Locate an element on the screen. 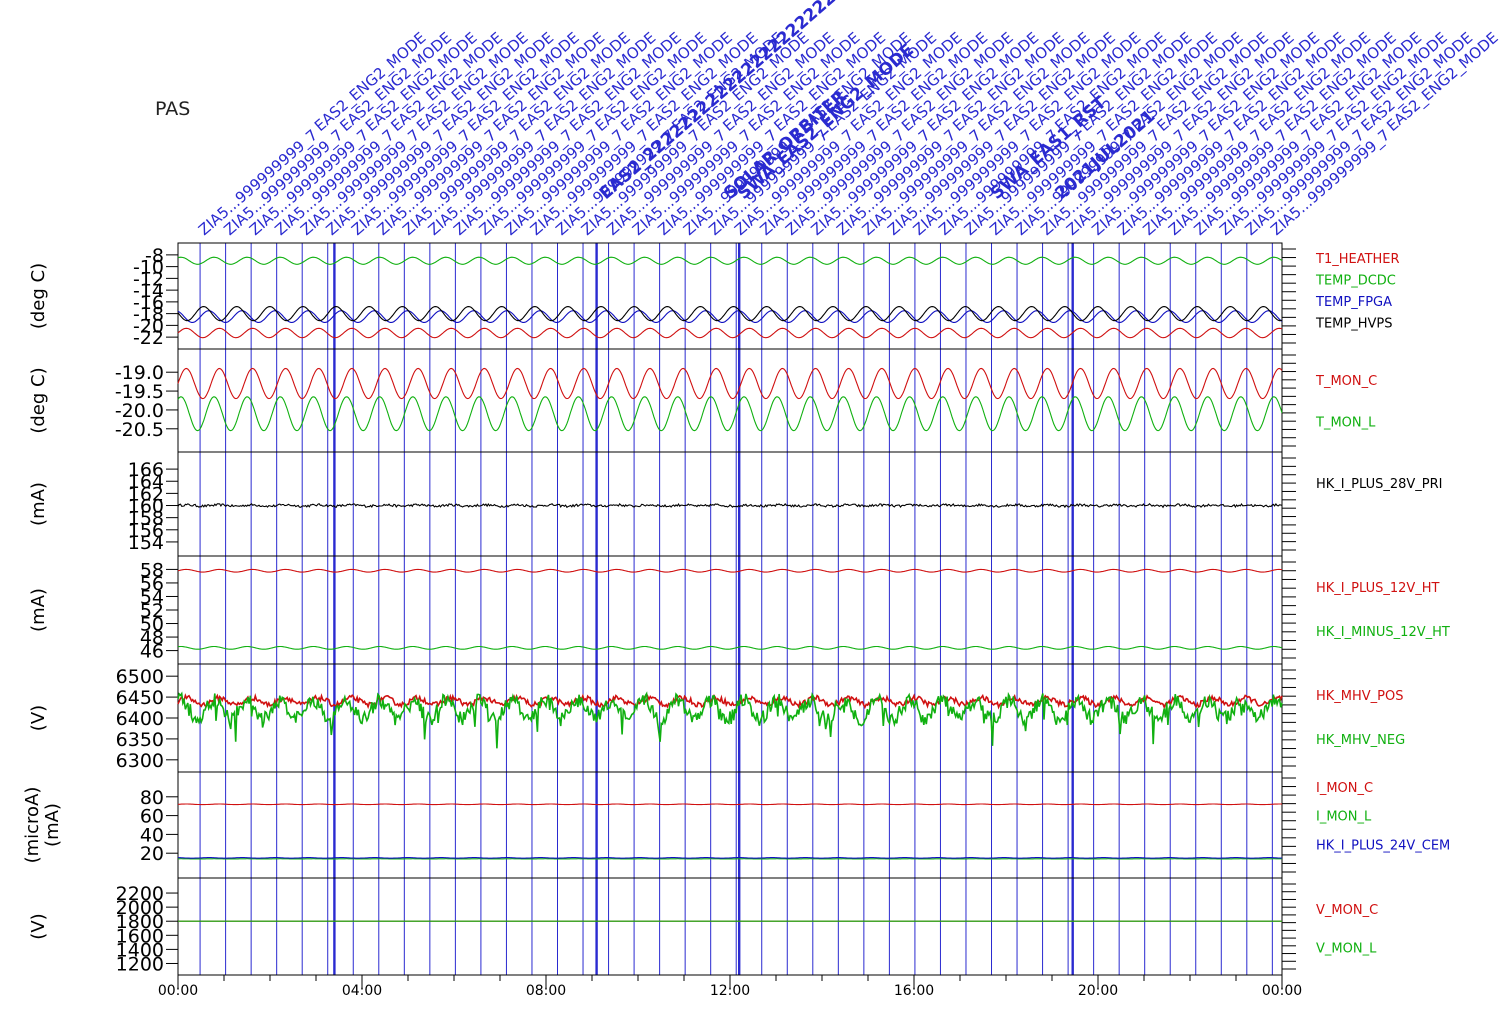  y-tick-label: -20.5 is located at coordinates (139, 430).